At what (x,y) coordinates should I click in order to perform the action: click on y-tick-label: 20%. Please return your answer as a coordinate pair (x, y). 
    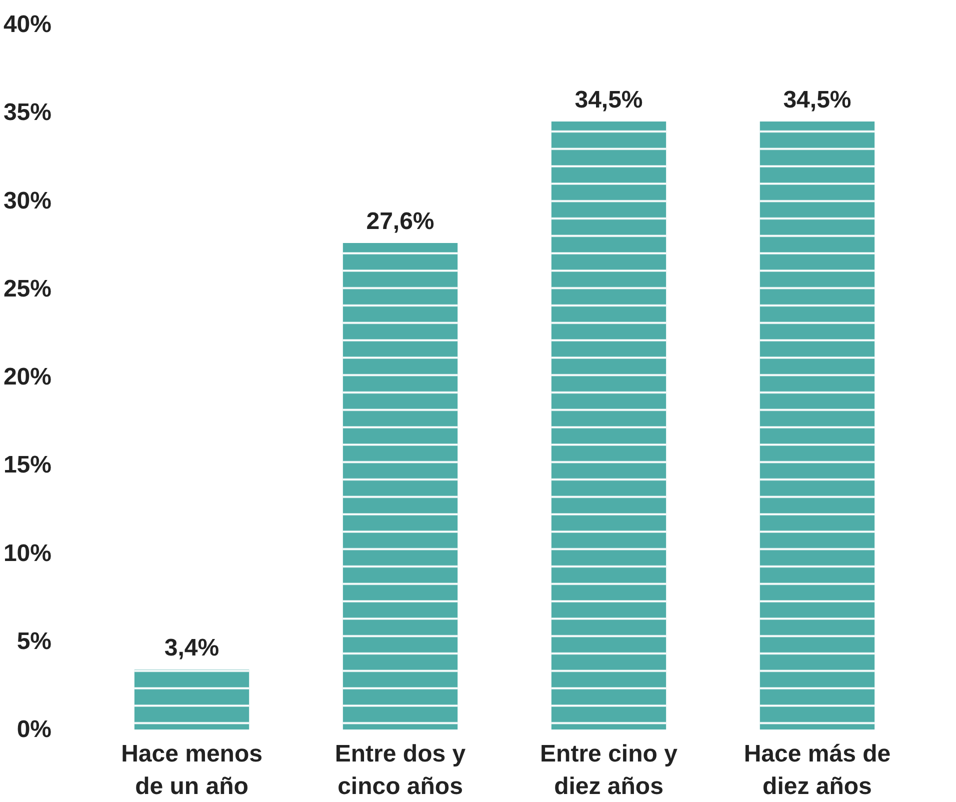
    Looking at the image, I should click on (27, 377).